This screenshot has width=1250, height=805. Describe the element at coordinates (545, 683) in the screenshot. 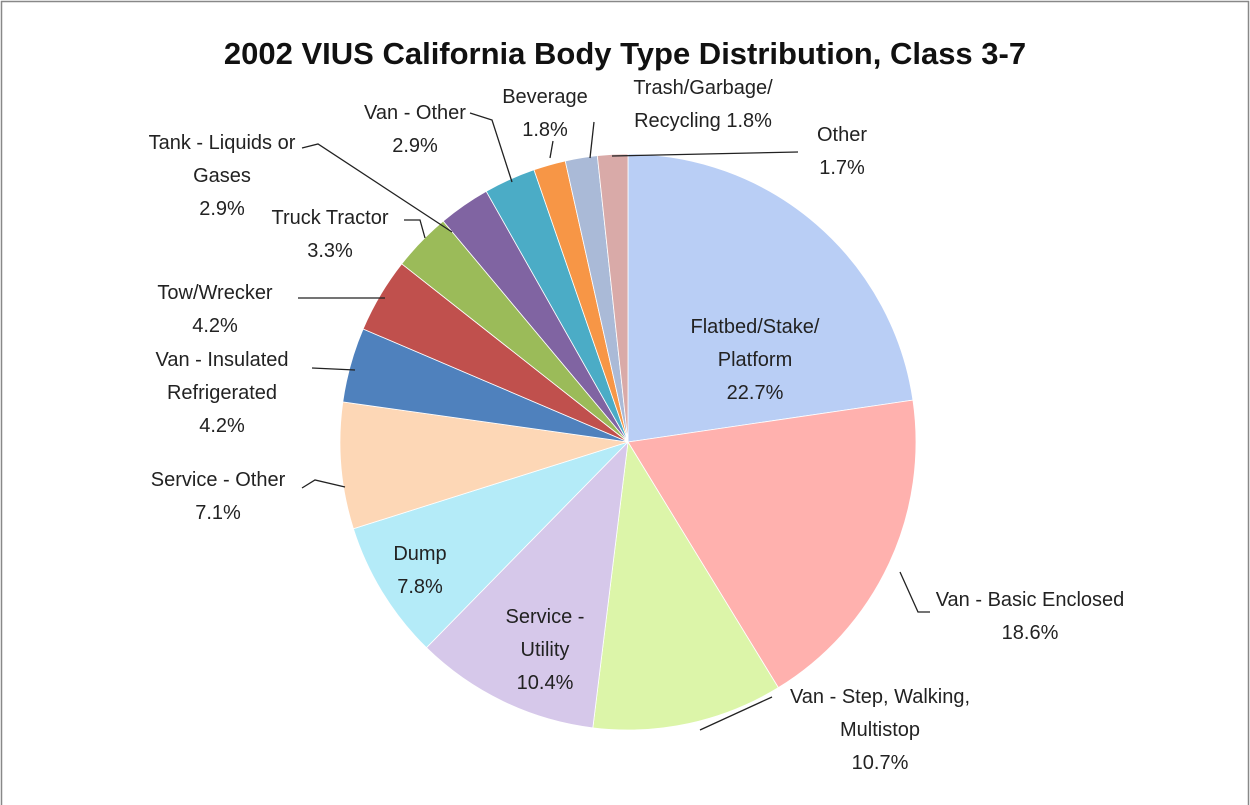

I see `value-label: 10.4%` at that location.